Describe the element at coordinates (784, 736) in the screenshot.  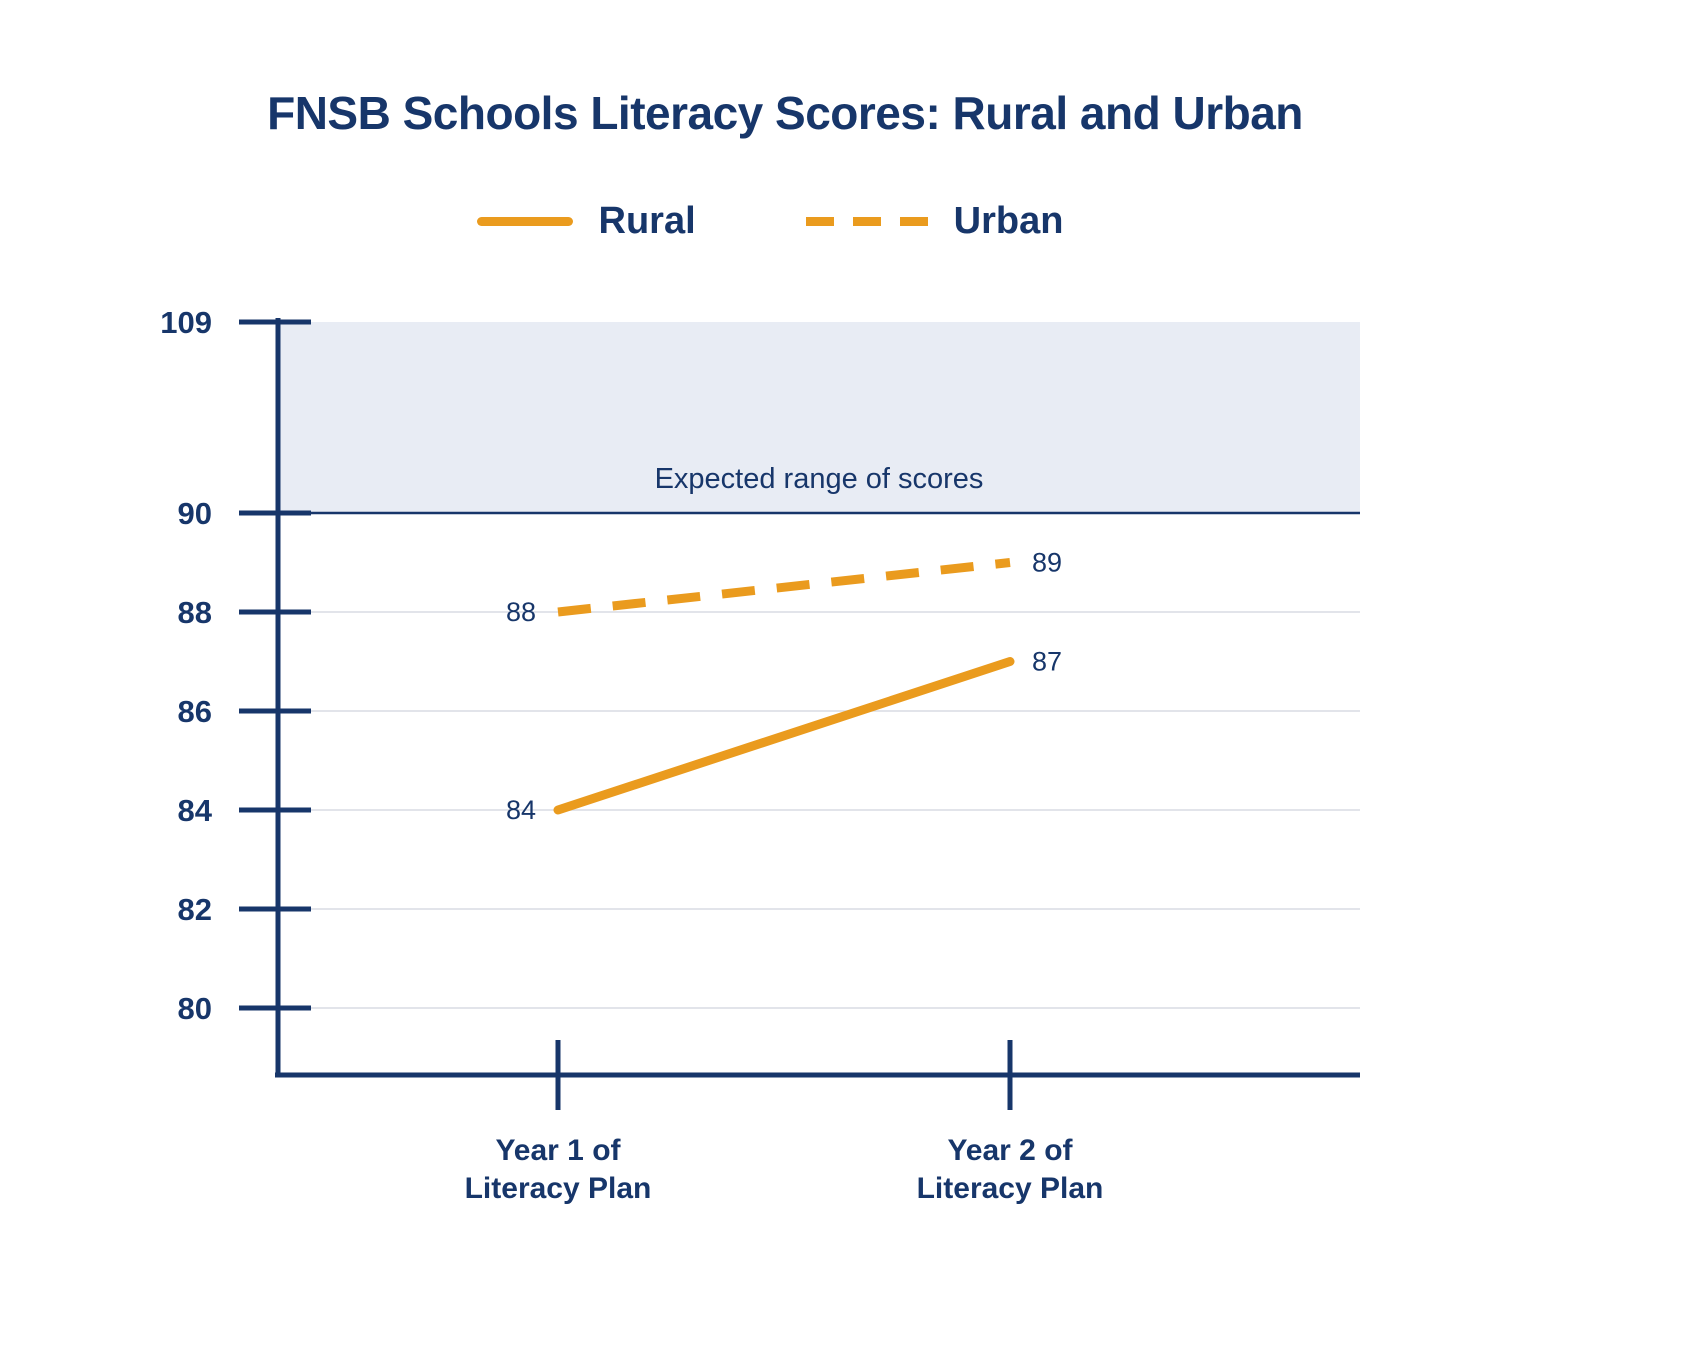
I see `rural-series-line` at that location.